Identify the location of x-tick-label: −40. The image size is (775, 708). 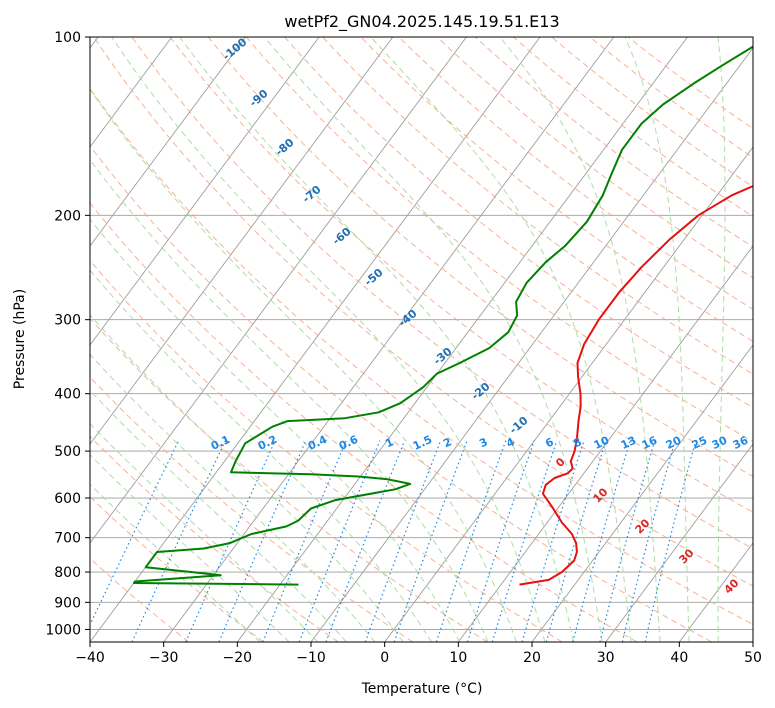
(90, 658).